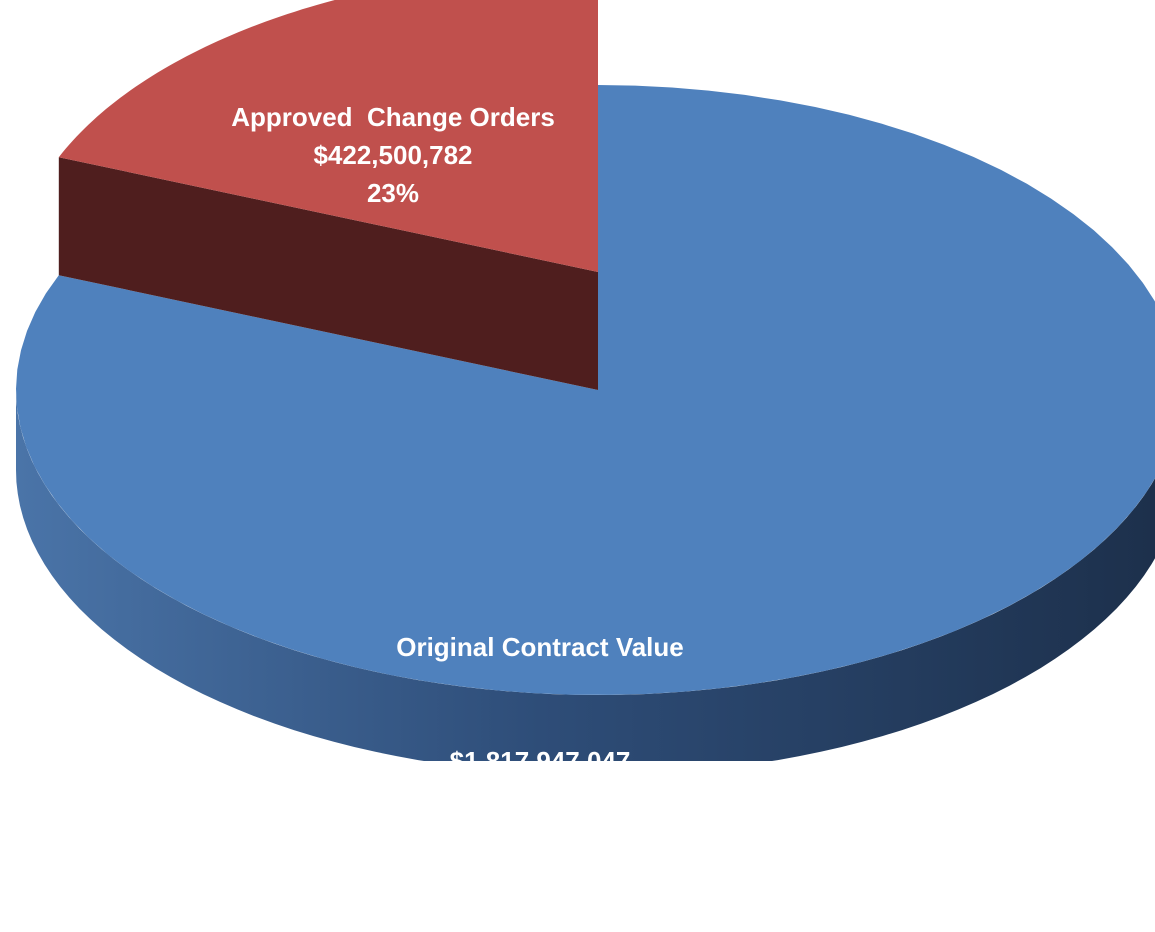 Image resolution: width=1155 pixels, height=932 pixels. Describe the element at coordinates (540, 647) in the screenshot. I see `slice-name: Original Contract Value` at that location.